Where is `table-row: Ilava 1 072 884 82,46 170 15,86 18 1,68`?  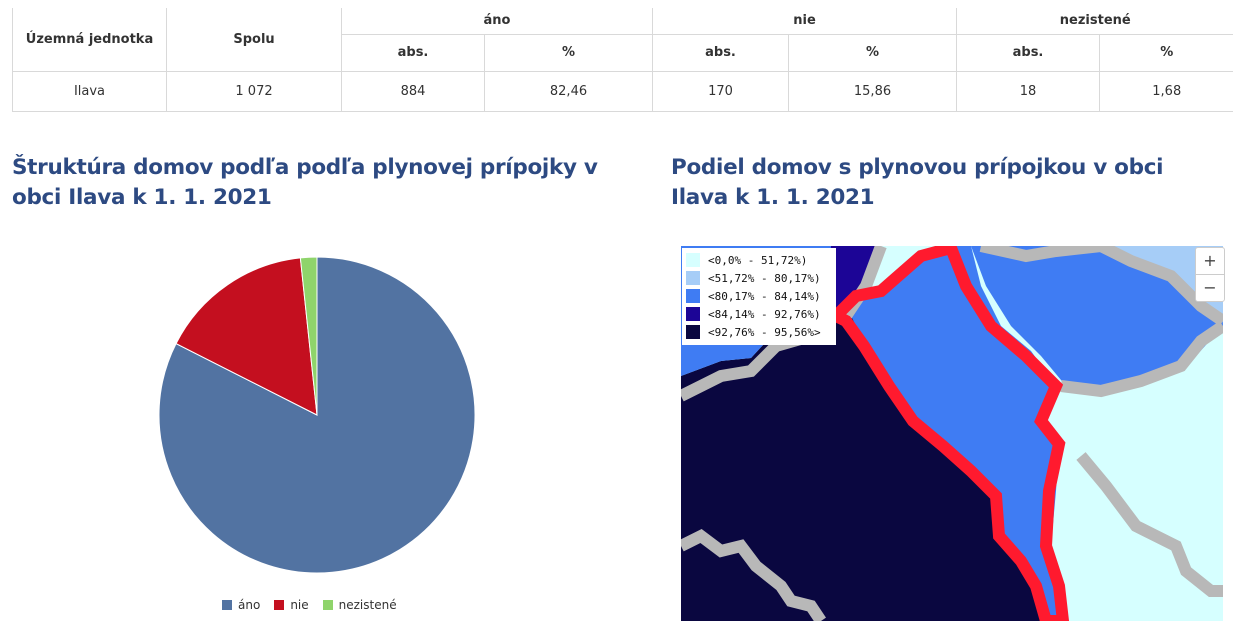 table-row: Ilava 1 072 884 82,46 170 15,86 18 1,68 is located at coordinates (622, 91).